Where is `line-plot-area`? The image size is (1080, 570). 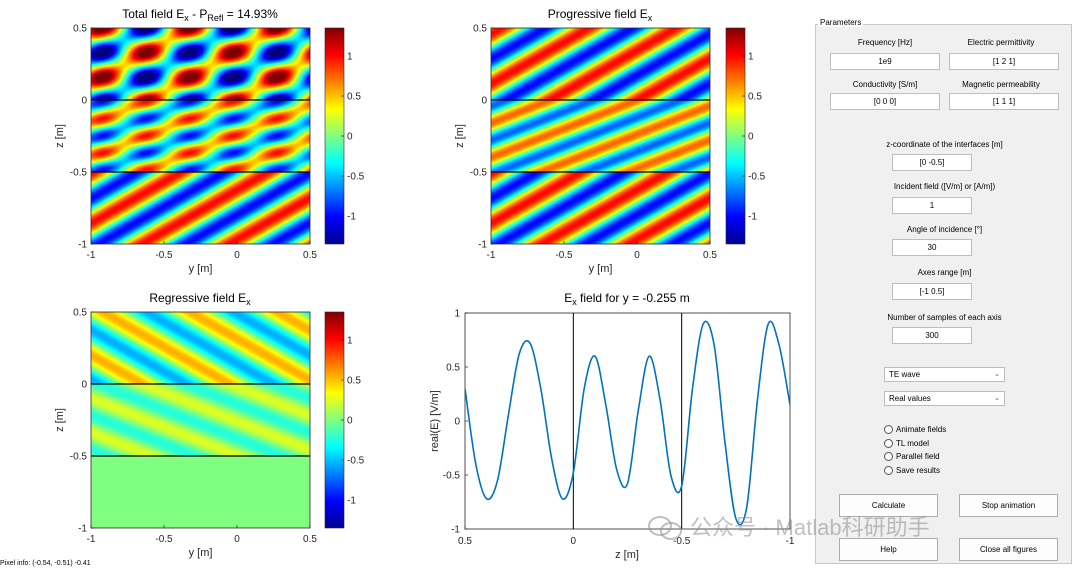 line-plot-area is located at coordinates (627, 421).